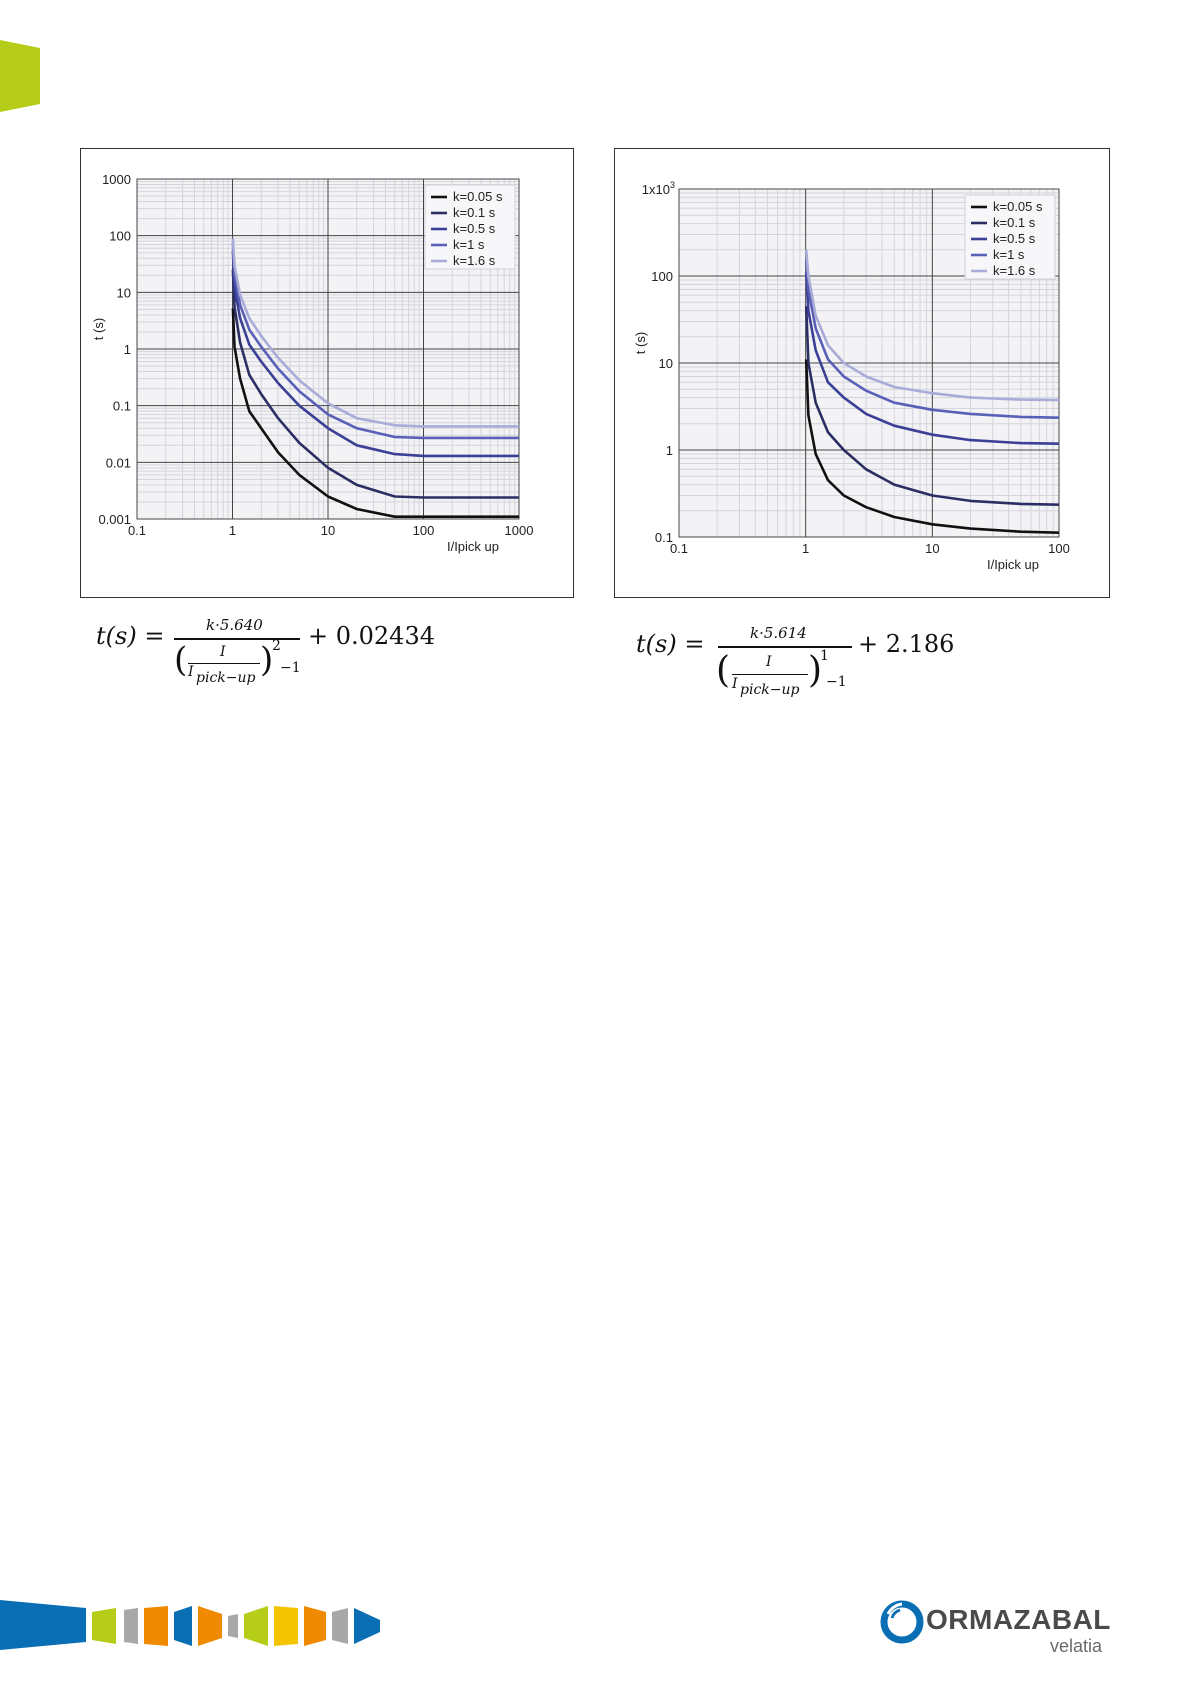 The height and width of the screenshot is (1684, 1191). Describe the element at coordinates (906, 644) in the screenshot. I see `formula-right-plus-const: + 2.186` at that location.